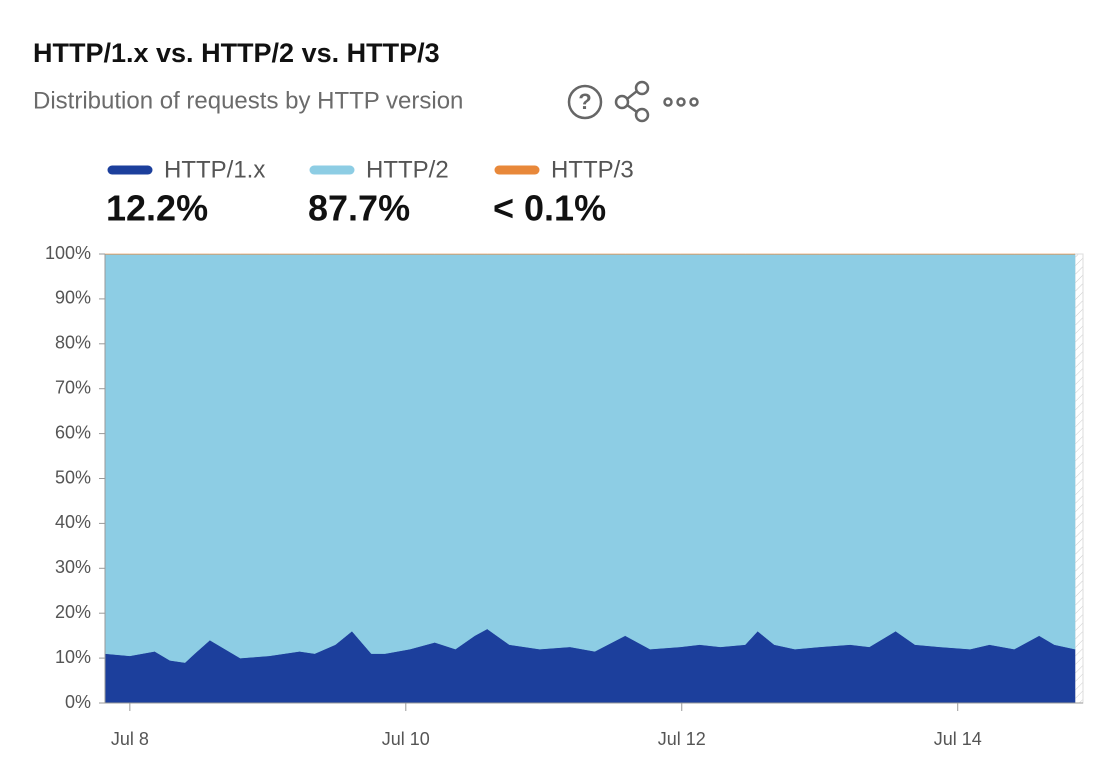 The height and width of the screenshot is (782, 1106). Describe the element at coordinates (130, 739) in the screenshot. I see `x-tick-label: Jul 8` at that location.